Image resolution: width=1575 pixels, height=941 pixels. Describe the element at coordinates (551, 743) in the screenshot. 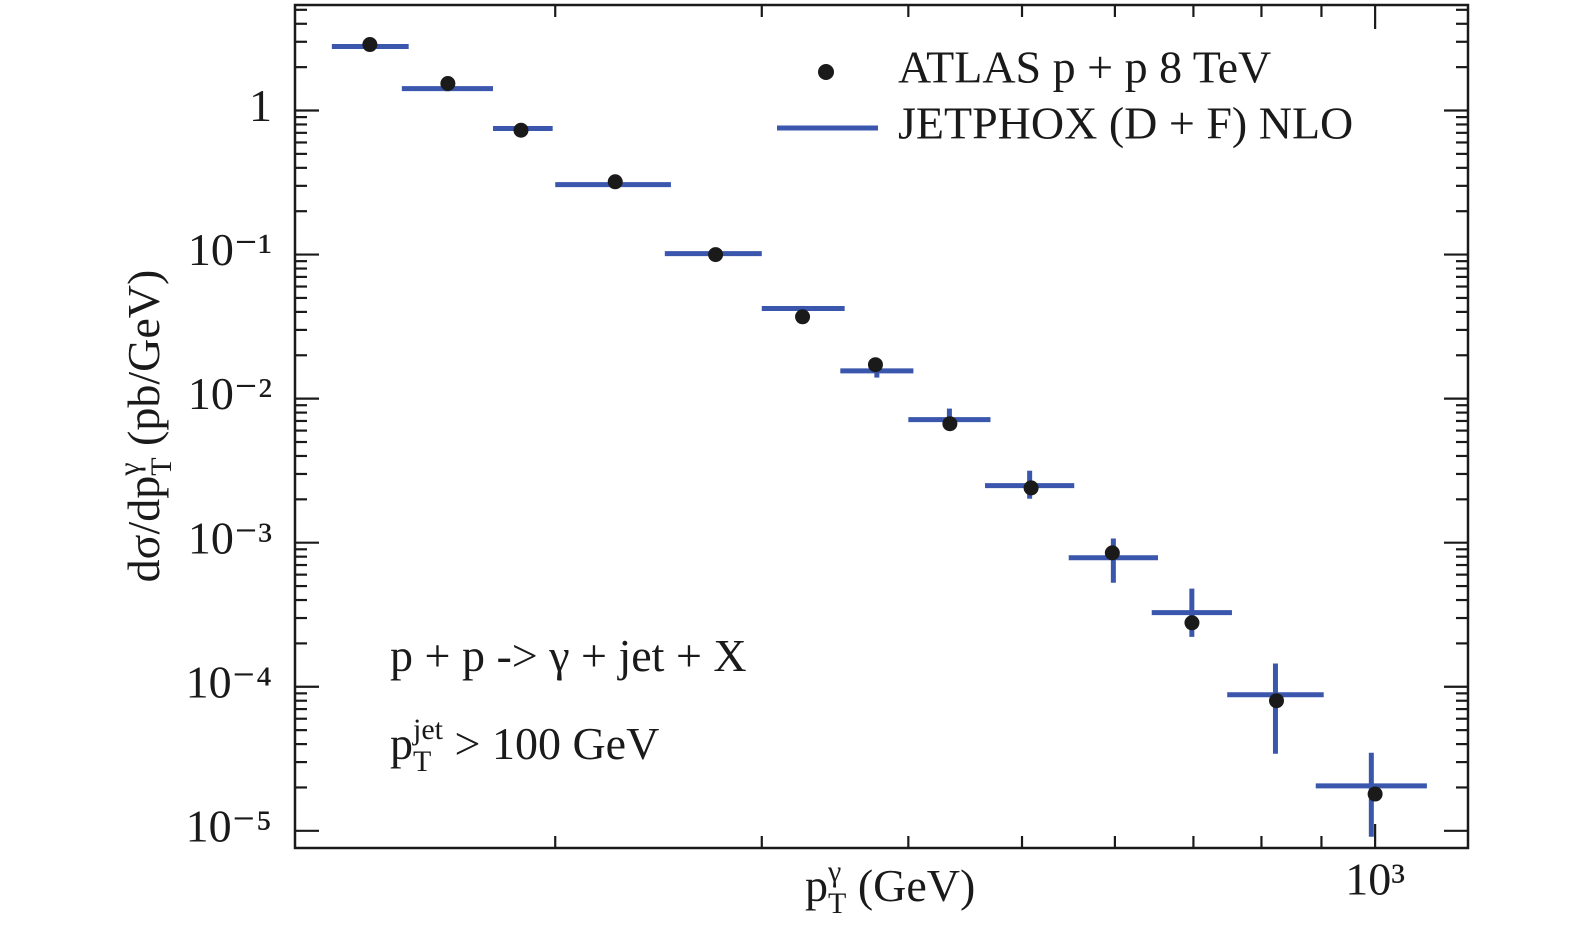

I see `annotation-rest: > 100 GeV` at that location.